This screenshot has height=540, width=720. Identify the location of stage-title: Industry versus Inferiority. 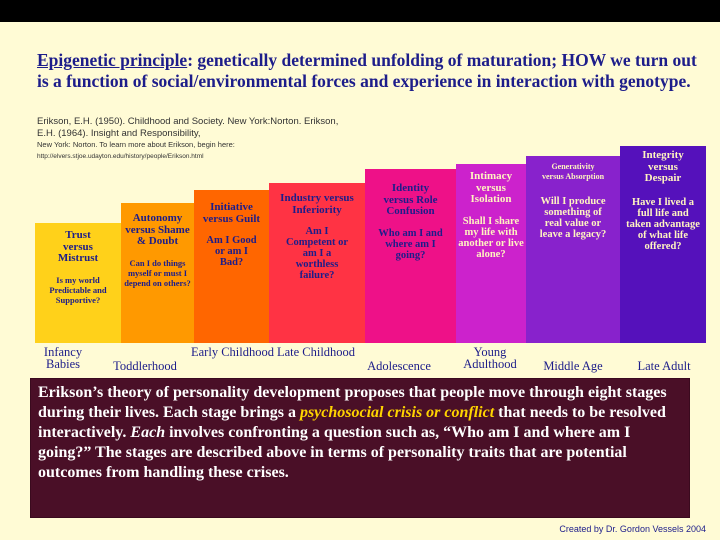
(317, 204).